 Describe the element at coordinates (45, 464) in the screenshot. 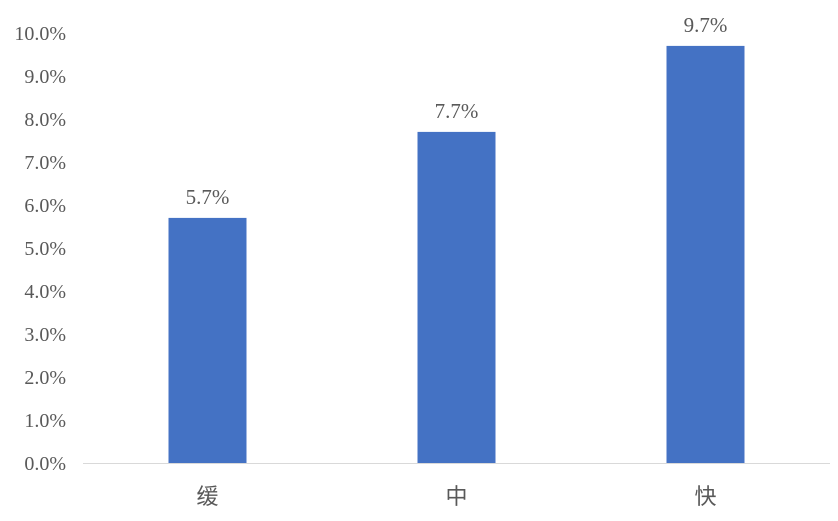

I see `y-tick-label: 0.0%` at that location.